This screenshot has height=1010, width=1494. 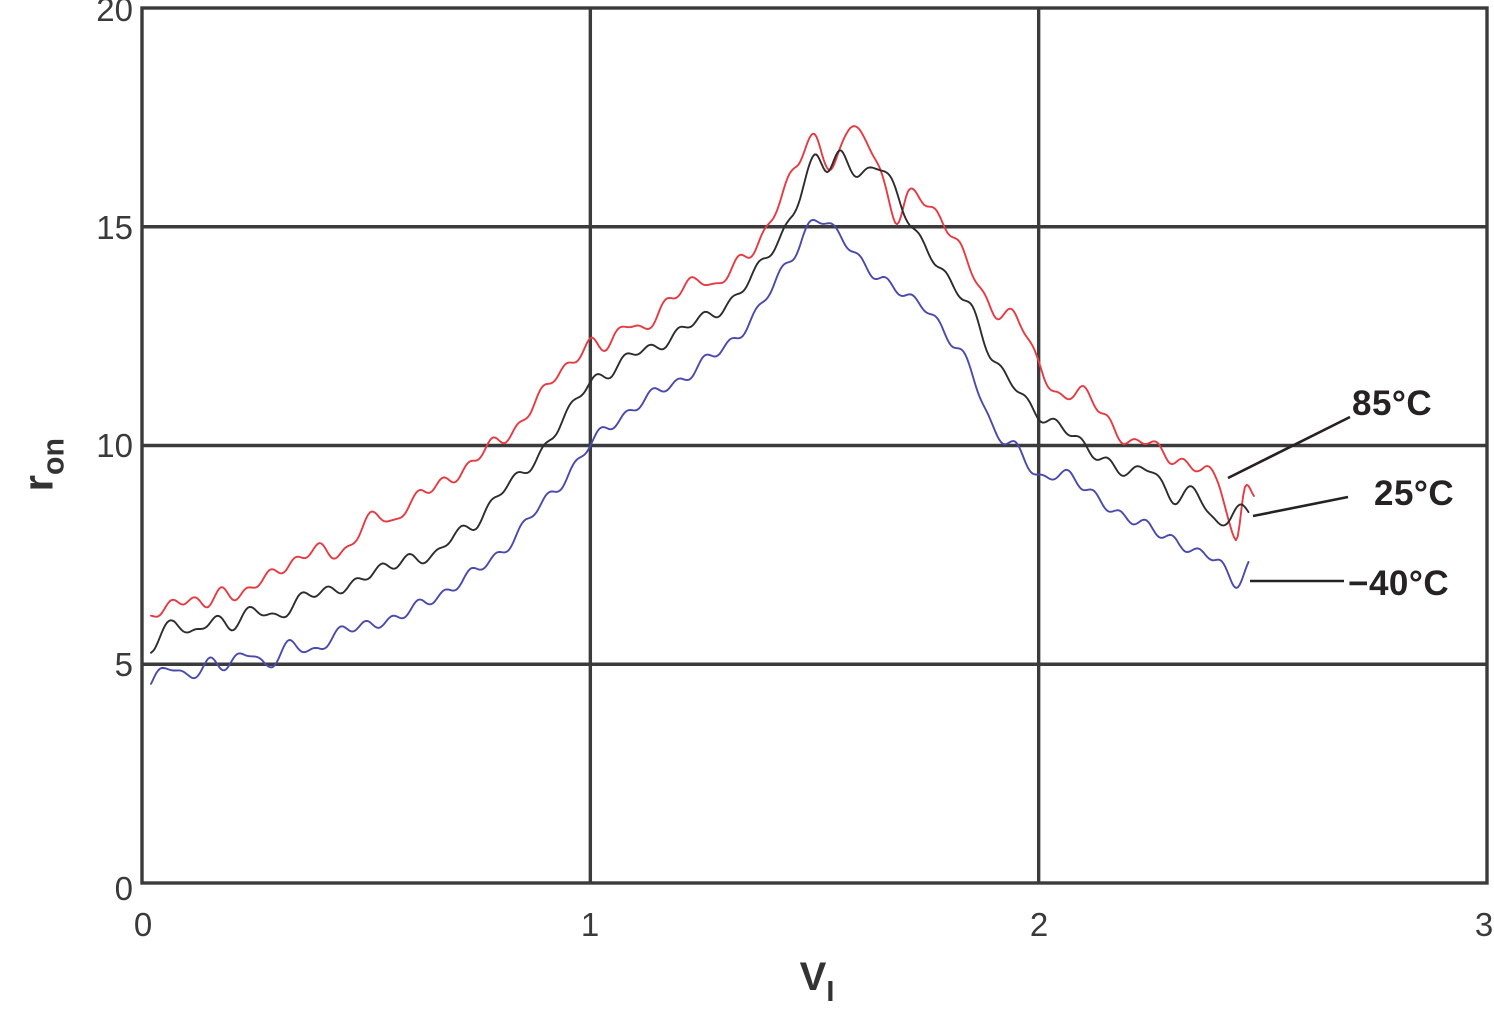 What do you see at coordinates (1414, 493) in the screenshot?
I see `legend-label-25c: 25°C` at bounding box center [1414, 493].